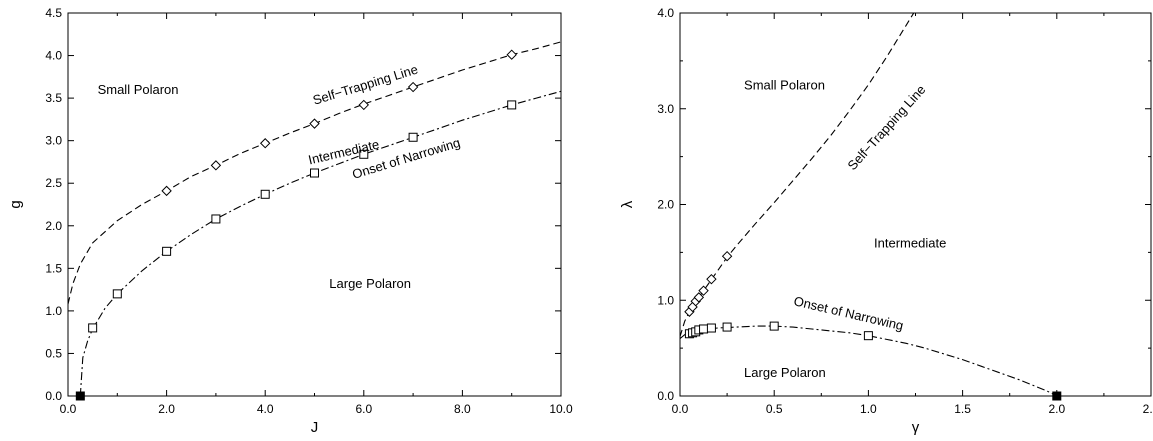  I want to click on y-tick-label: 2.5, so click(53, 183).